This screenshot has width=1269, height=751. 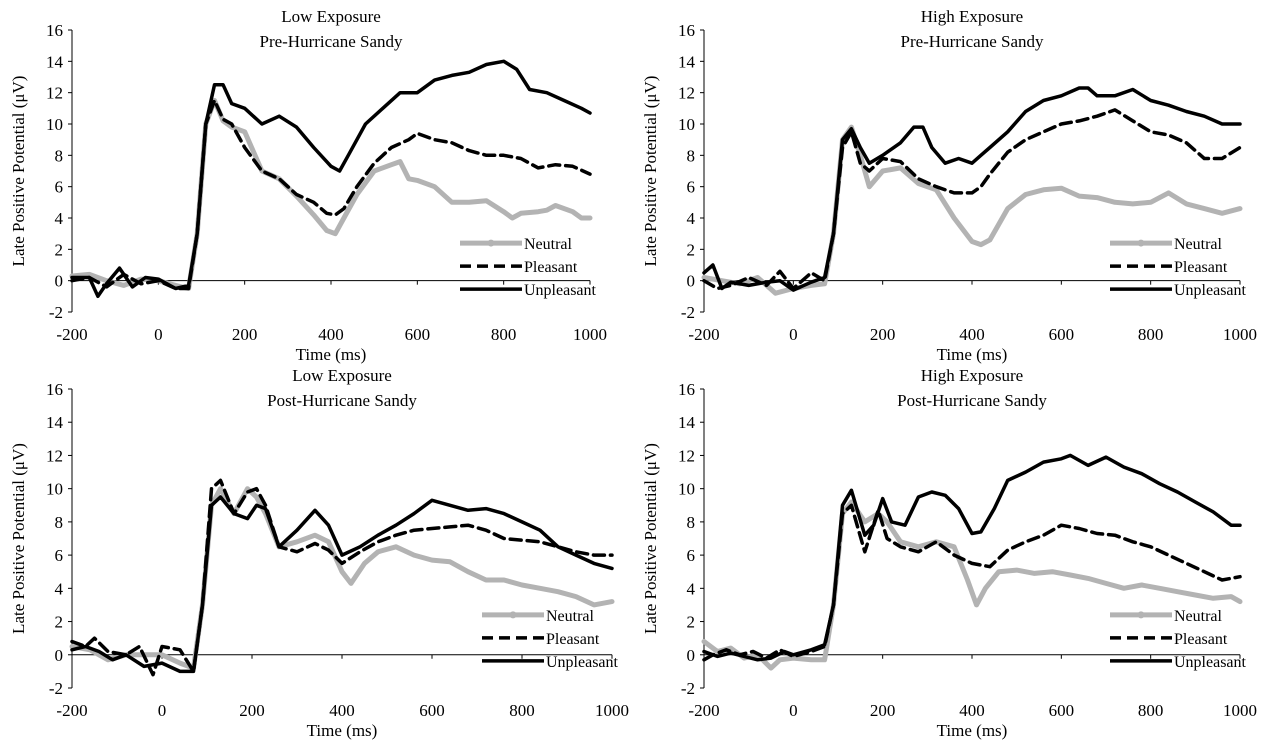 What do you see at coordinates (331, 41) in the screenshot?
I see `chart-subtitle: Pre-Hurricane Sandy` at bounding box center [331, 41].